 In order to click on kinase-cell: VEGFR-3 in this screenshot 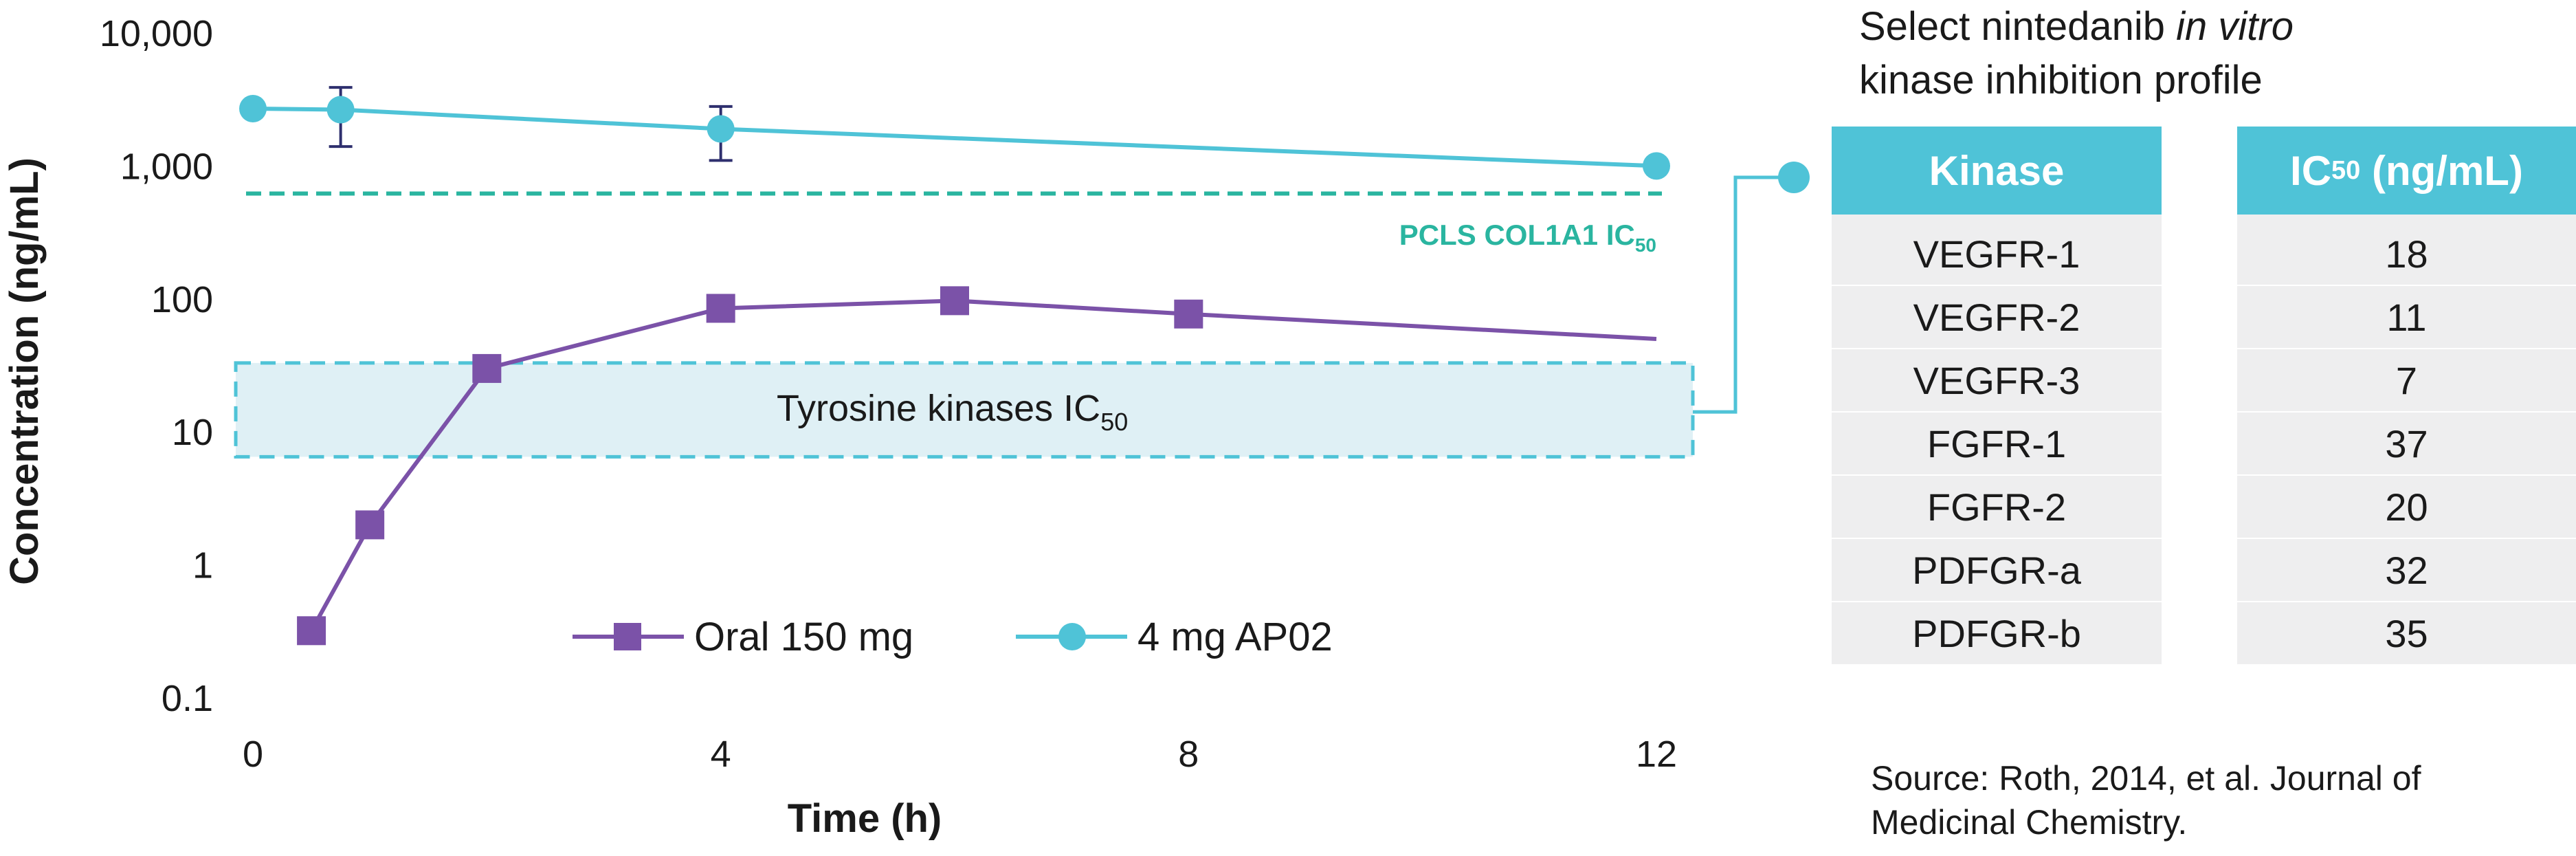, I will do `click(1997, 381)`.